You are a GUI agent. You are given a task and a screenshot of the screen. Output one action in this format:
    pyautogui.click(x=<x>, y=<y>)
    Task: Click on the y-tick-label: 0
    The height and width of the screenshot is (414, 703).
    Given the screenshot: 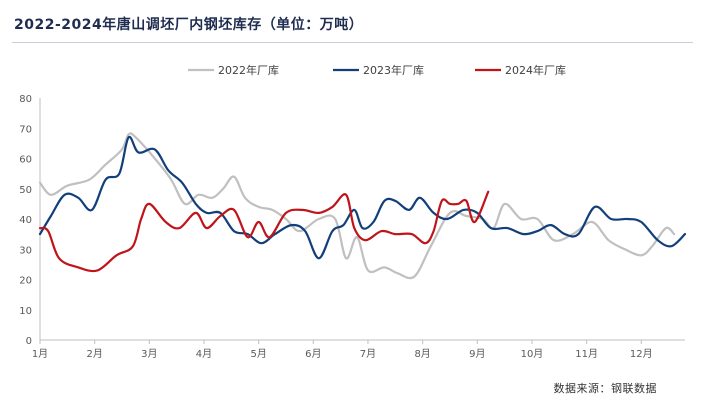 What is the action you would take?
    pyautogui.click(x=29, y=341)
    